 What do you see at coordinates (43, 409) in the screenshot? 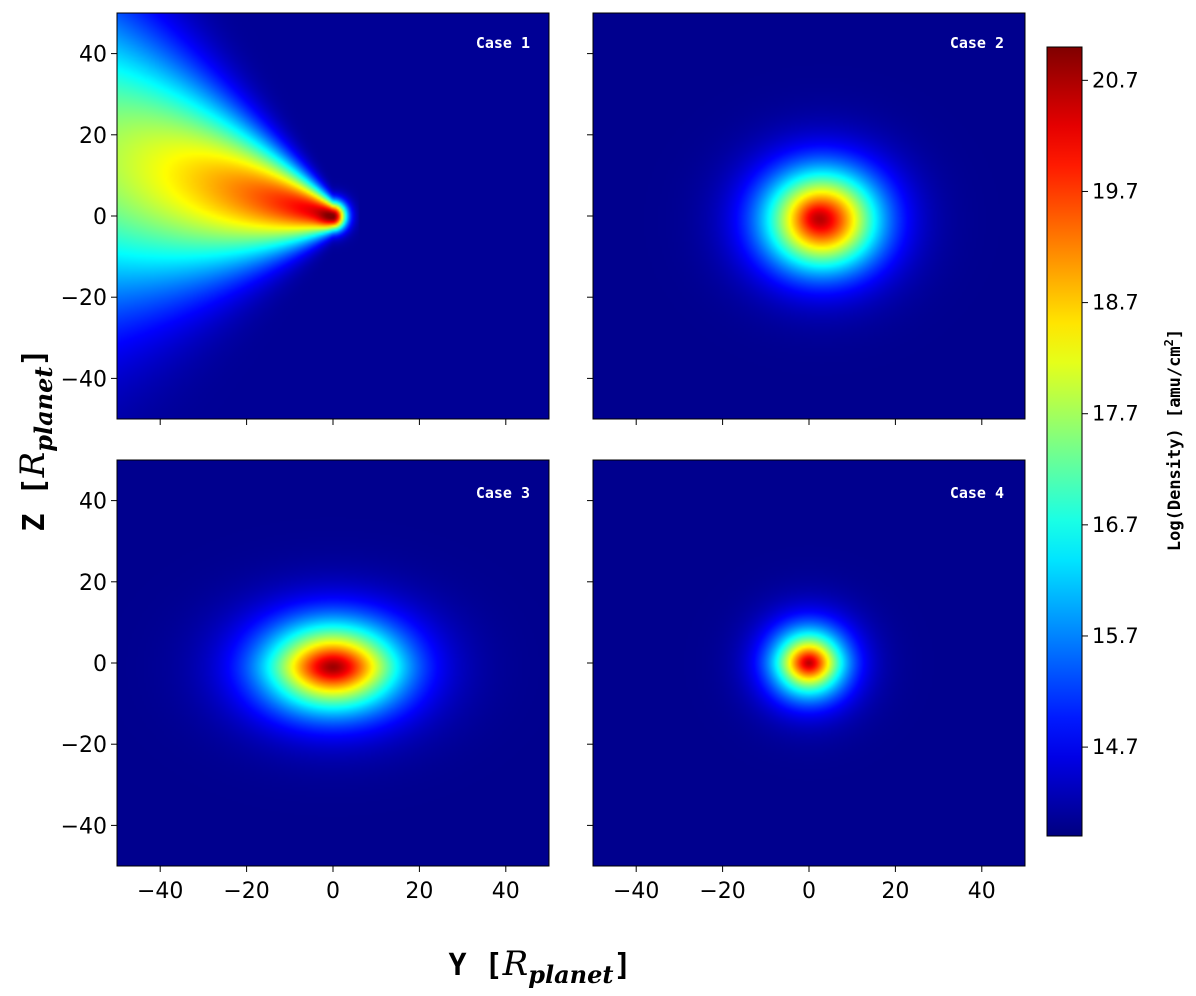
I see `y-axis-label-unit-sub: planet` at bounding box center [43, 409].